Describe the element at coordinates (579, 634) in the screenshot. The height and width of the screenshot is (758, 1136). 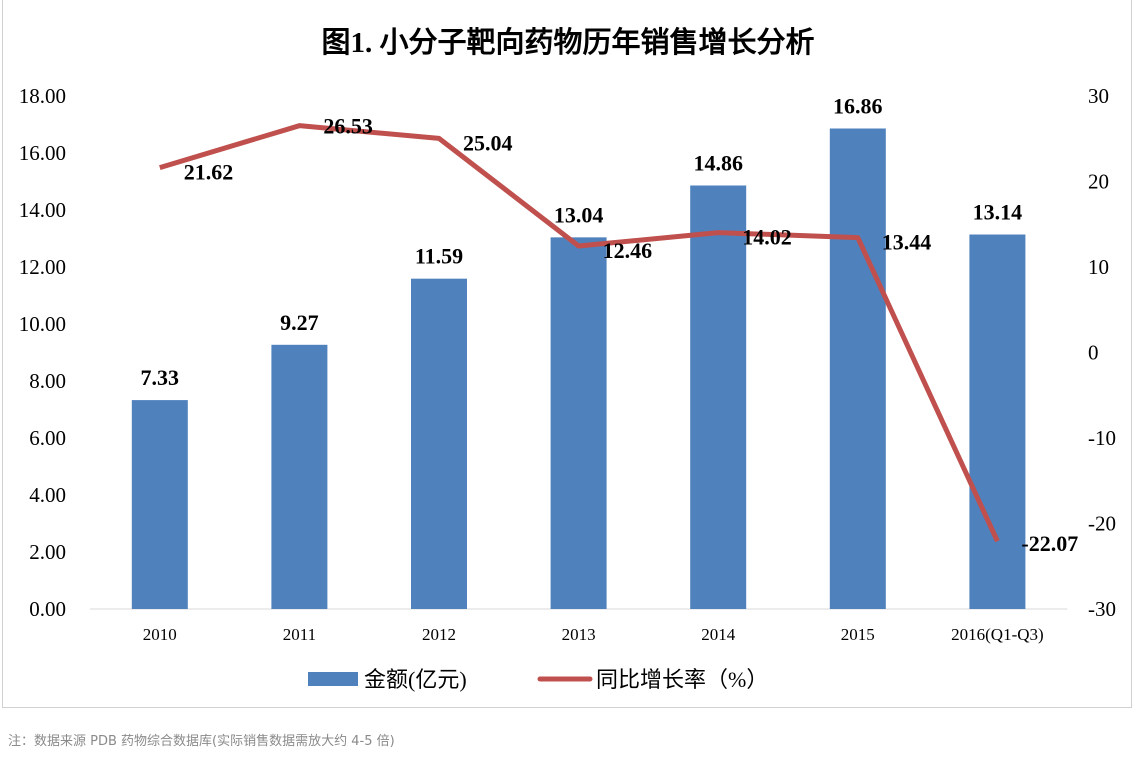
I see `x-axis-tick: 2013` at that location.